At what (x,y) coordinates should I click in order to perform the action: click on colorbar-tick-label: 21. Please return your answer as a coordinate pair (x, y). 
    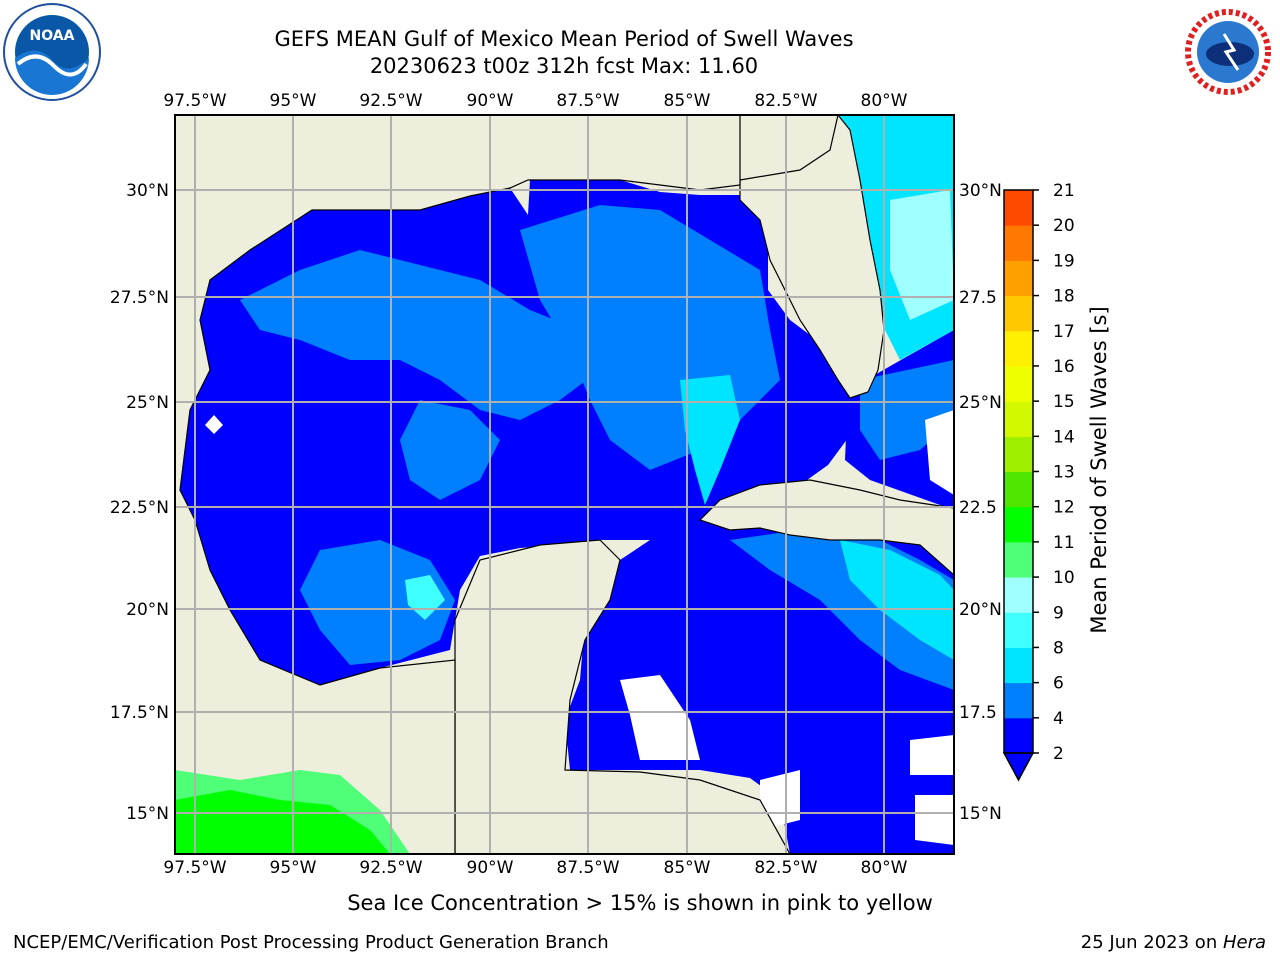
    Looking at the image, I should click on (1064, 191).